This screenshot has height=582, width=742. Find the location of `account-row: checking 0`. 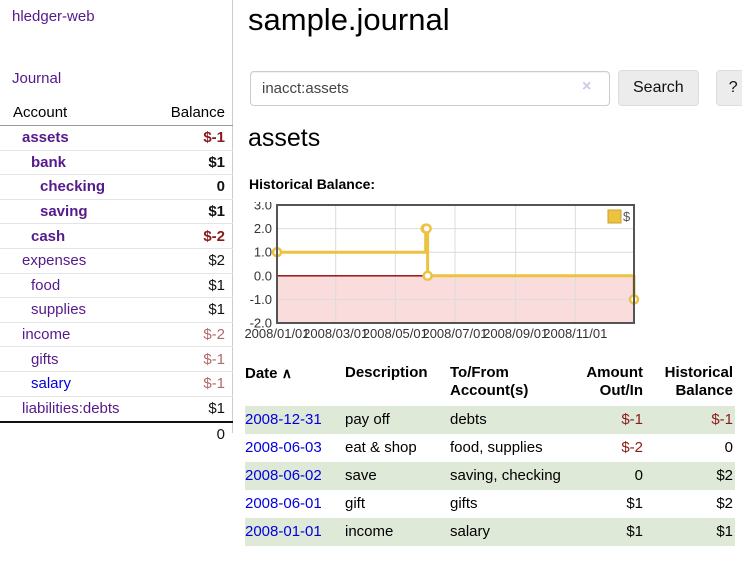

account-row: checking 0 is located at coordinates (116, 187).